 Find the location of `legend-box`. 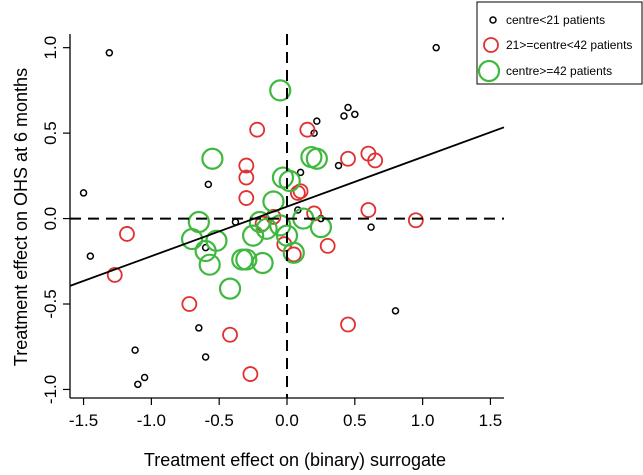

legend-box is located at coordinates (559, 43).